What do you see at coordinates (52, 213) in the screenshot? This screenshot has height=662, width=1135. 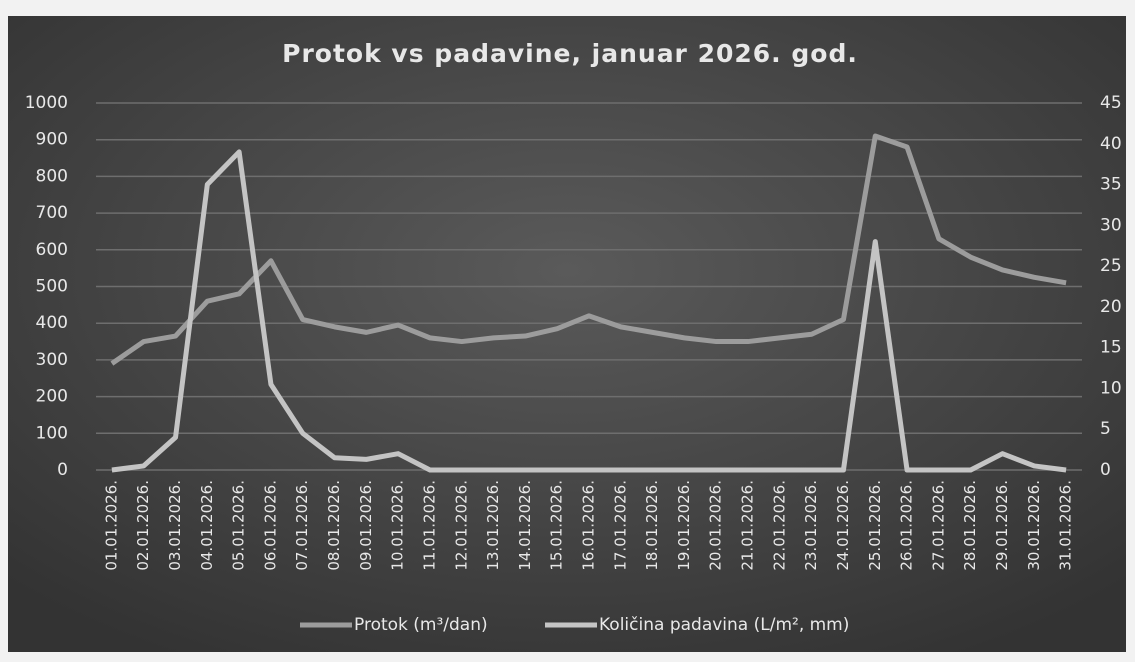 I see `y-tick-label: 700` at bounding box center [52, 213].